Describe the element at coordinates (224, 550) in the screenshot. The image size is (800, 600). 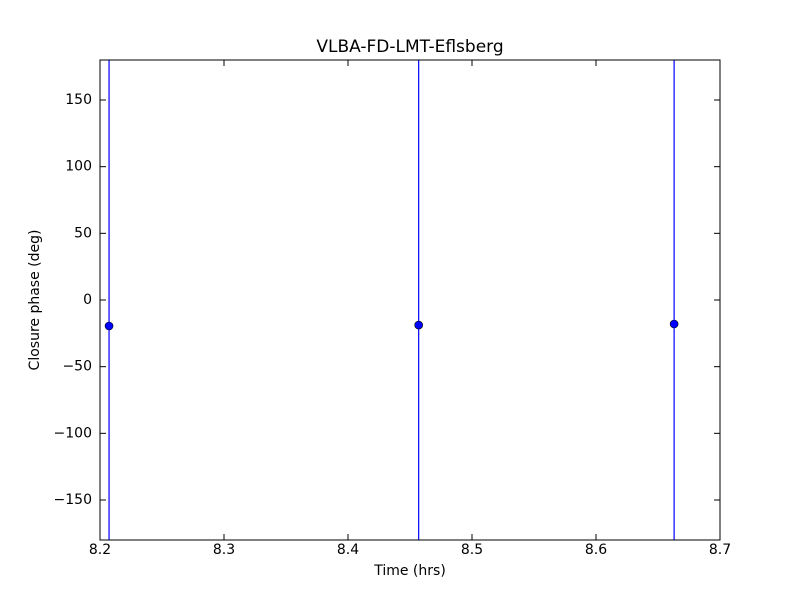
I see `x-tick-label: 8.3` at that location.